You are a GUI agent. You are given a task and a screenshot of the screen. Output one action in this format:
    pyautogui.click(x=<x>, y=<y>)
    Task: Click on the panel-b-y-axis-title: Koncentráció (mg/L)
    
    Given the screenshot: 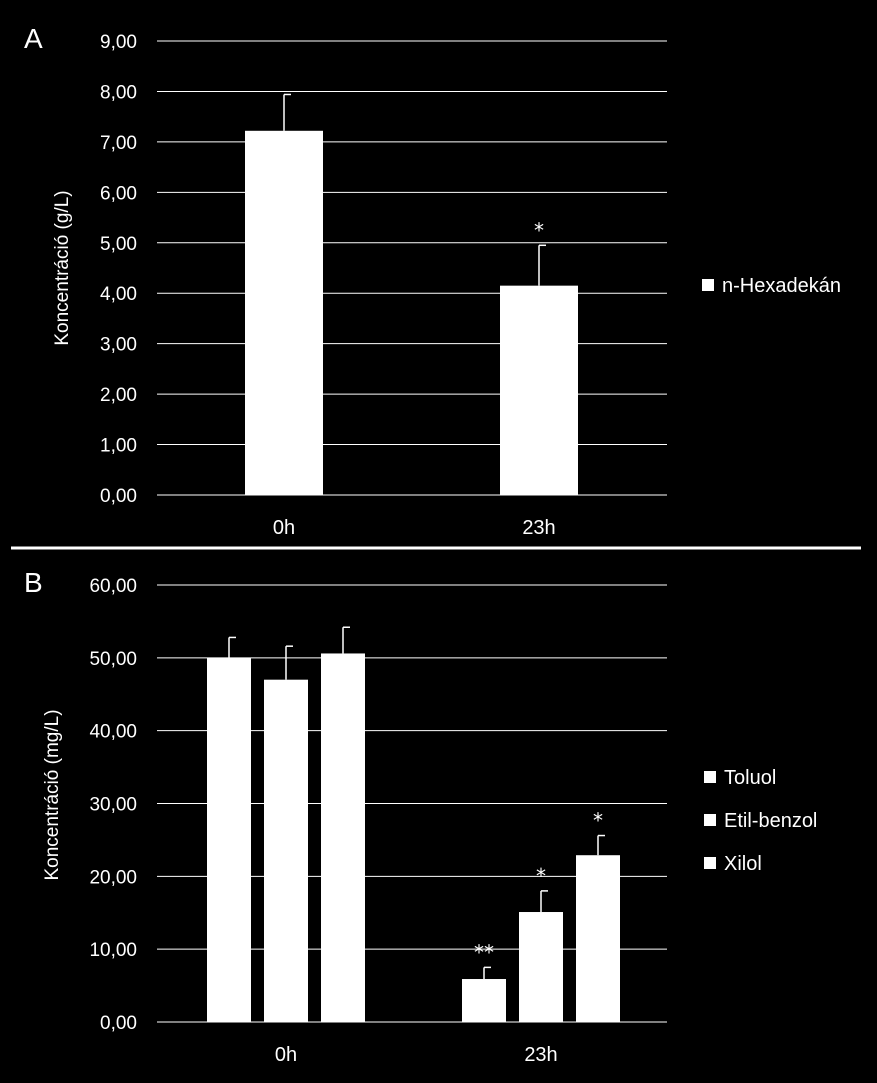 What is the action you would take?
    pyautogui.click(x=52, y=794)
    